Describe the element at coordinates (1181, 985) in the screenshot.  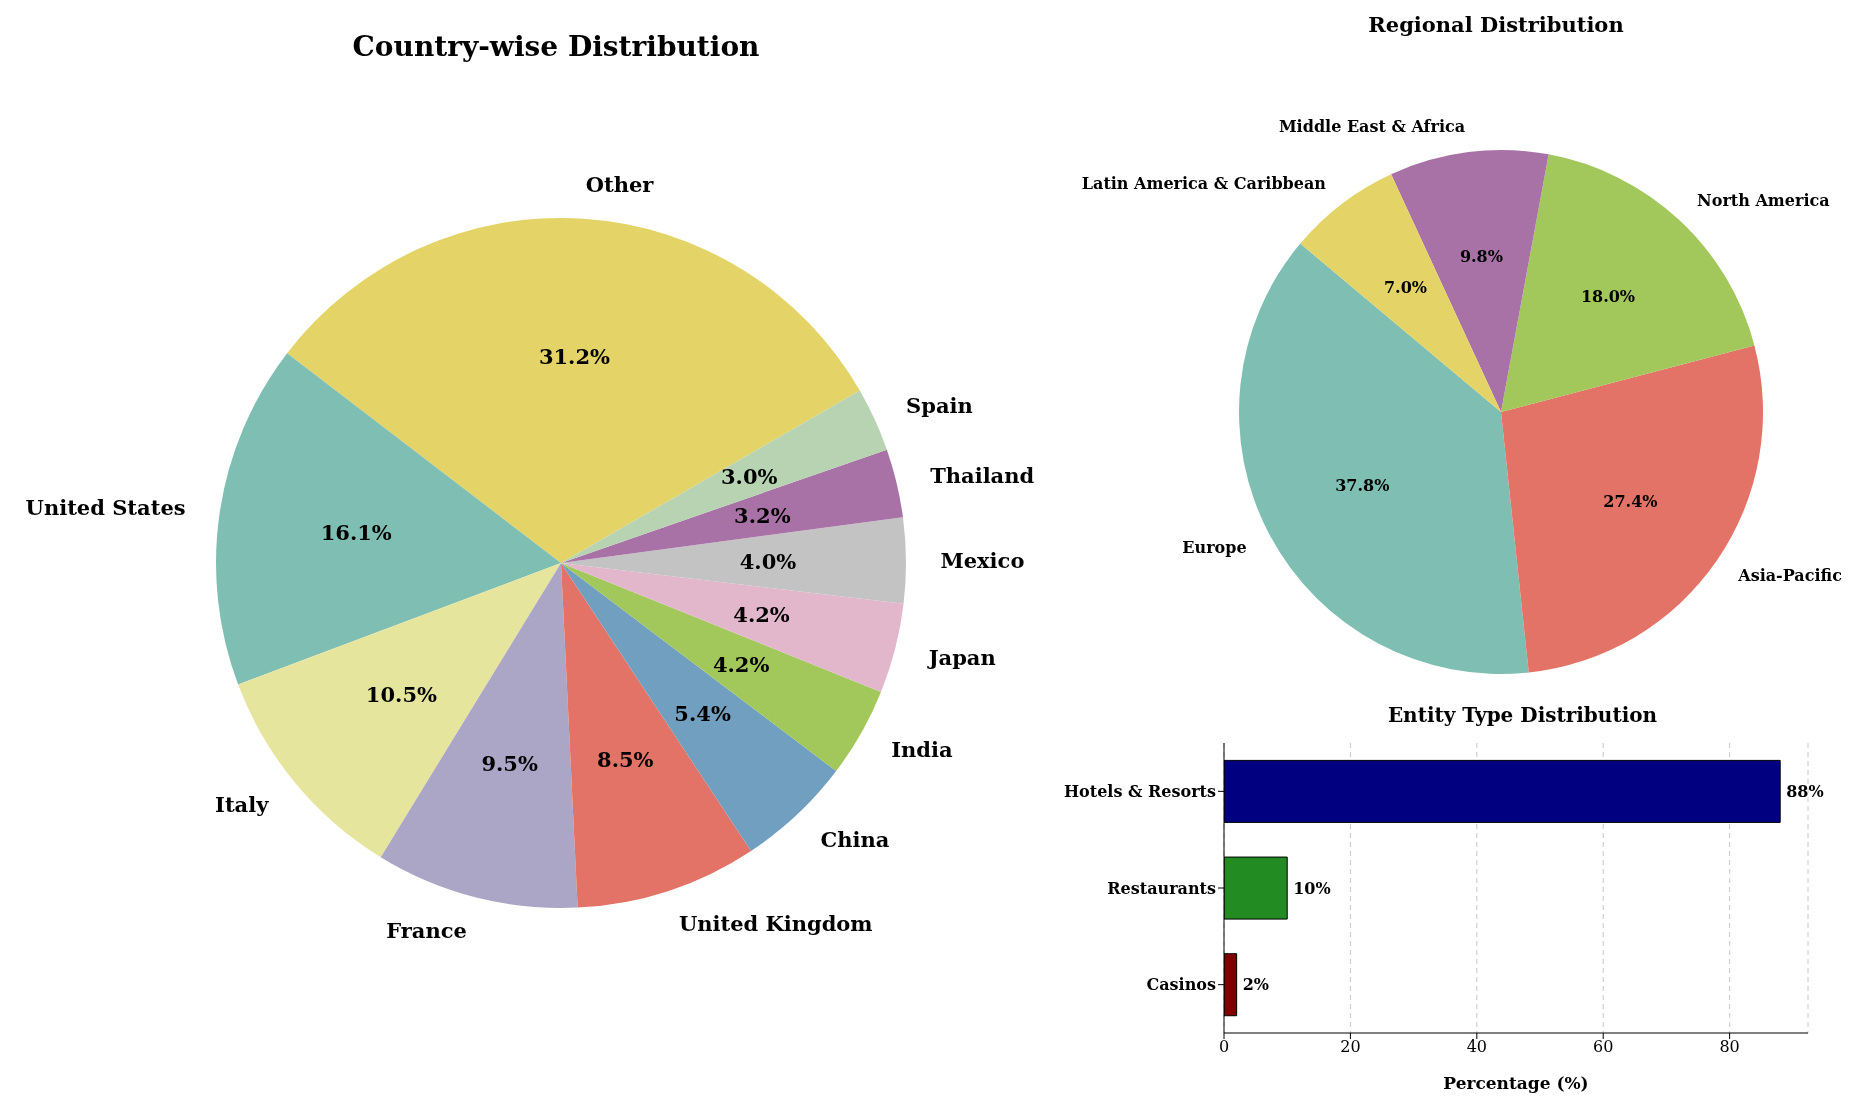
I see `y-tick-label: Casinos` at that location.